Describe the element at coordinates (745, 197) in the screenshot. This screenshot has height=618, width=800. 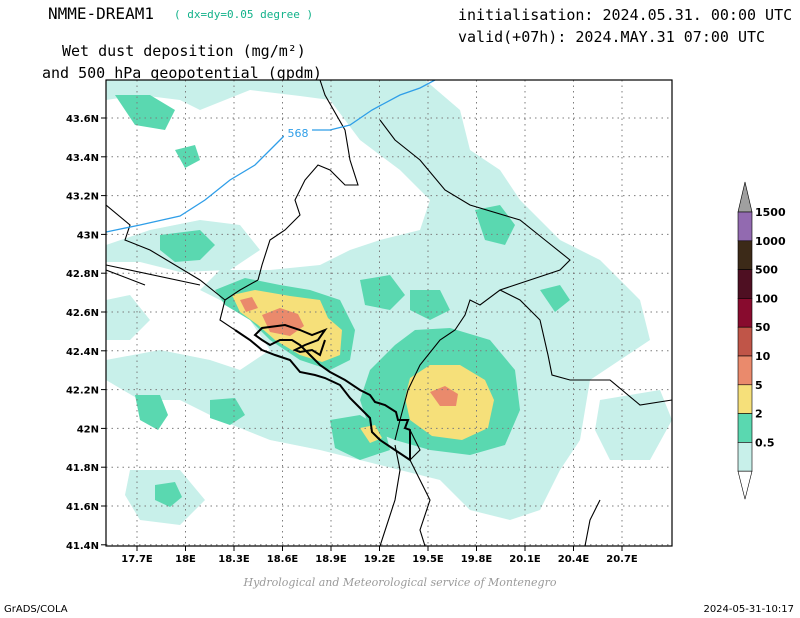
I see `legend-overflow-triangle` at that location.